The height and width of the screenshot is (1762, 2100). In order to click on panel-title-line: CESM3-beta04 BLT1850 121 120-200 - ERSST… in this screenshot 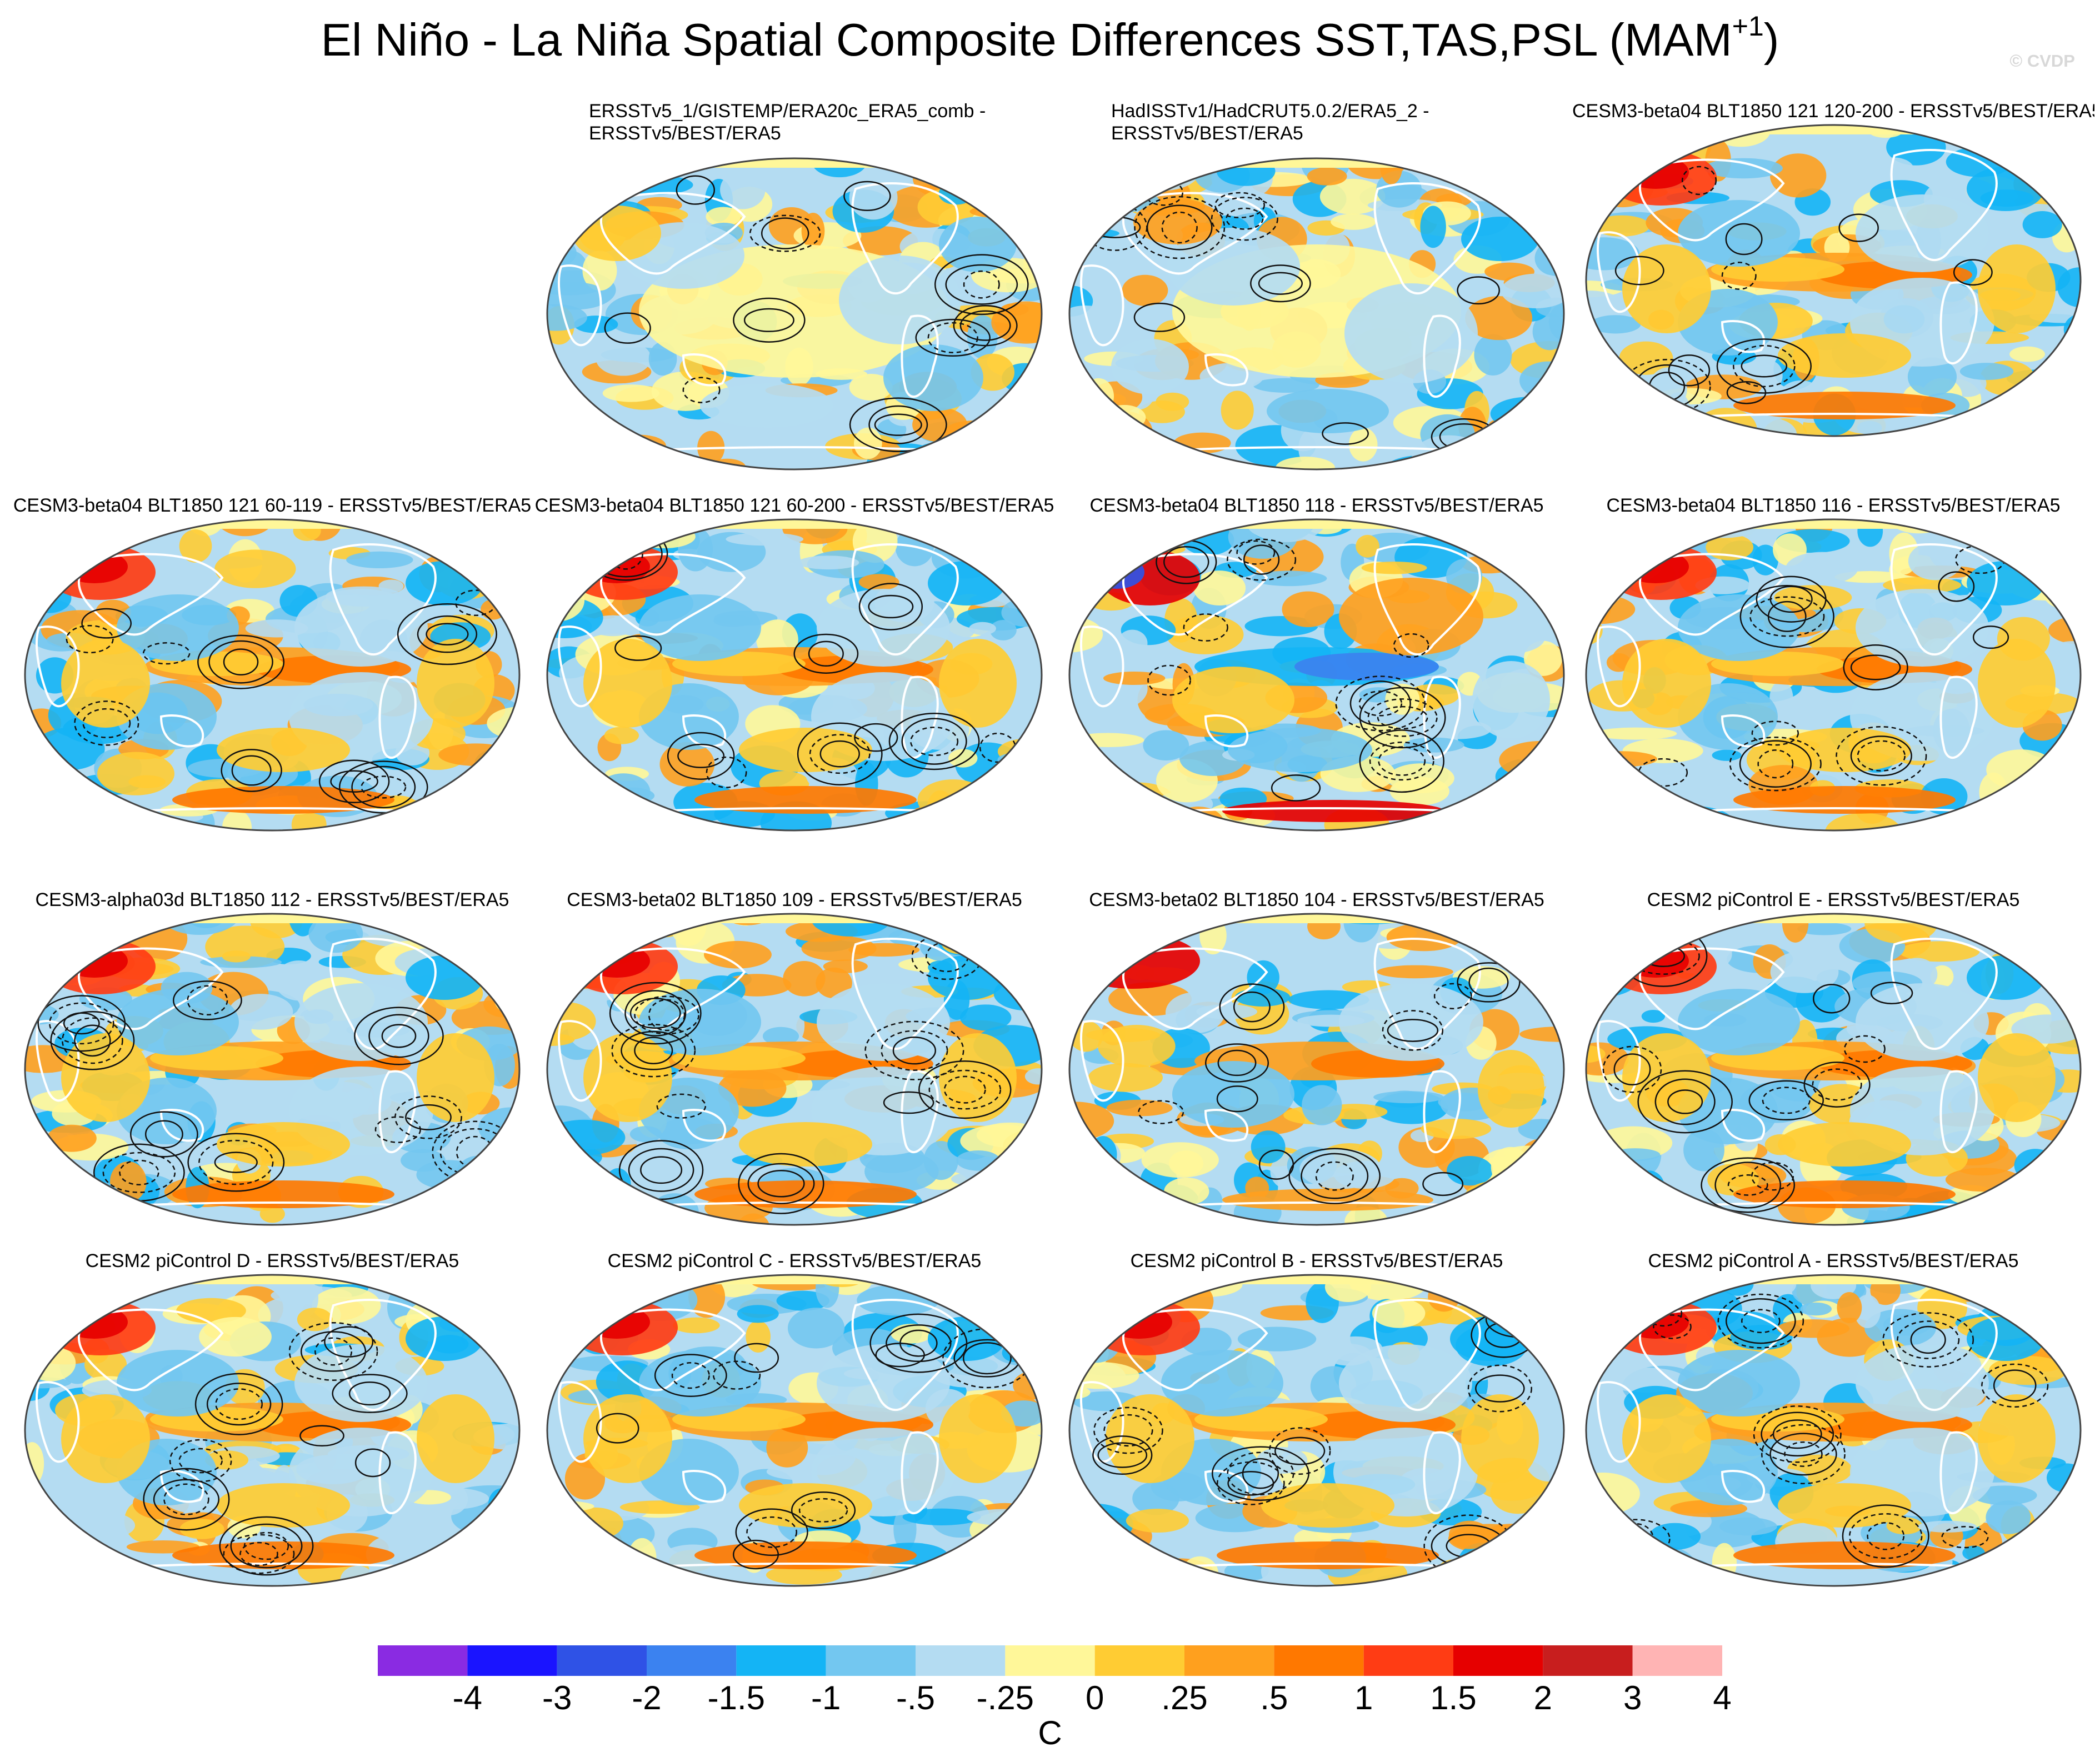, I will do `click(1833, 111)`.